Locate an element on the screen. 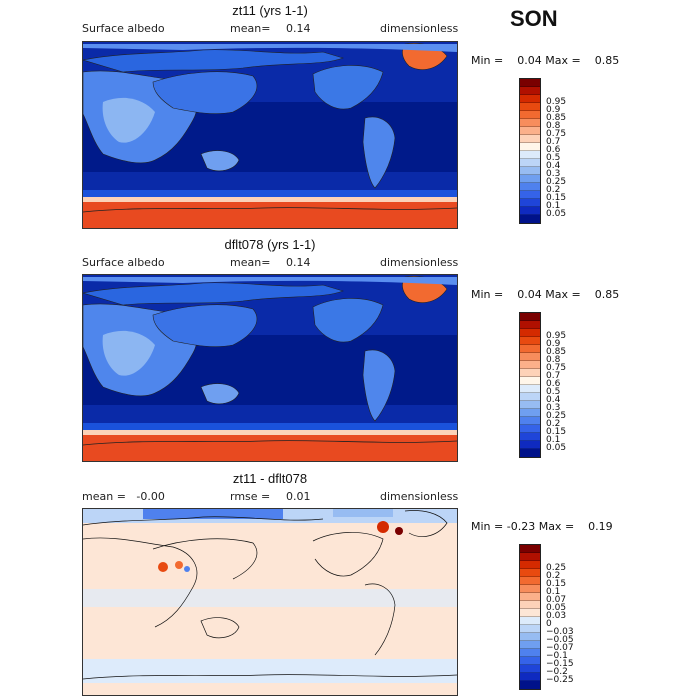  panel-3-minmax: Min = -0.23 Max = 0.19 is located at coordinates (542, 526).